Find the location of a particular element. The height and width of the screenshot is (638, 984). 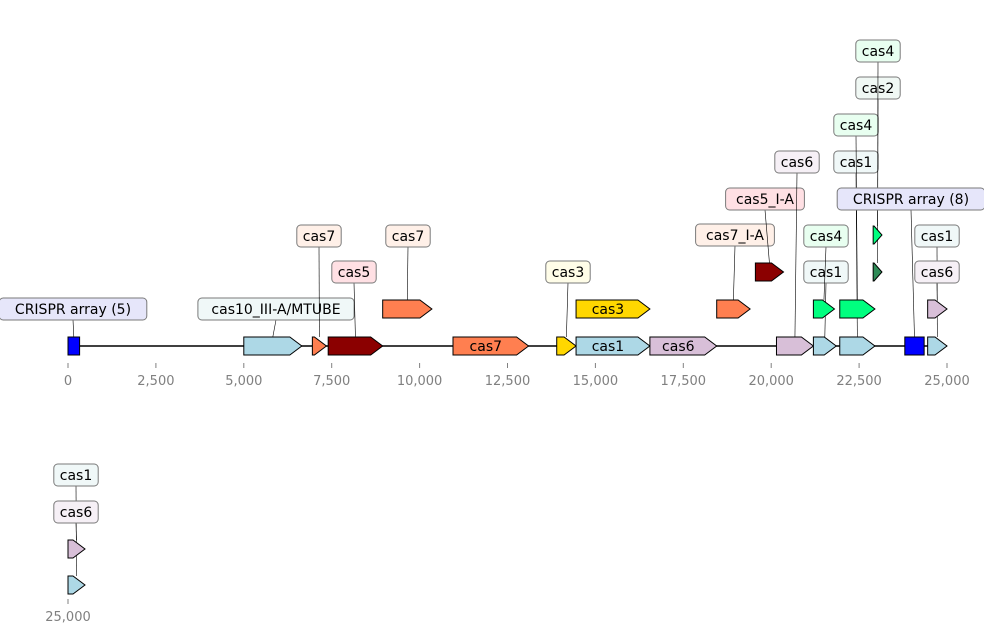

feature-label-crispr8: CRISPR array (8) is located at coordinates (911, 200).